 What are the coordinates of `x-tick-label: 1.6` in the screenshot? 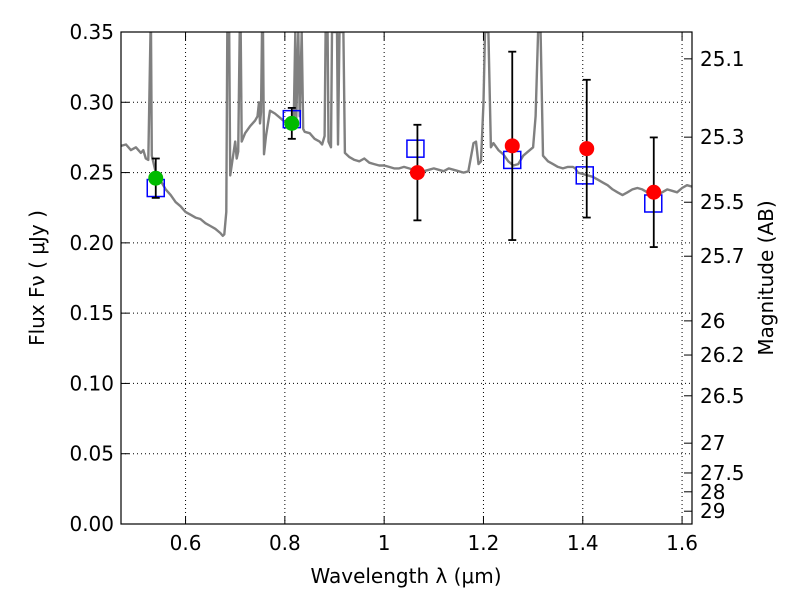 It's located at (682, 543).